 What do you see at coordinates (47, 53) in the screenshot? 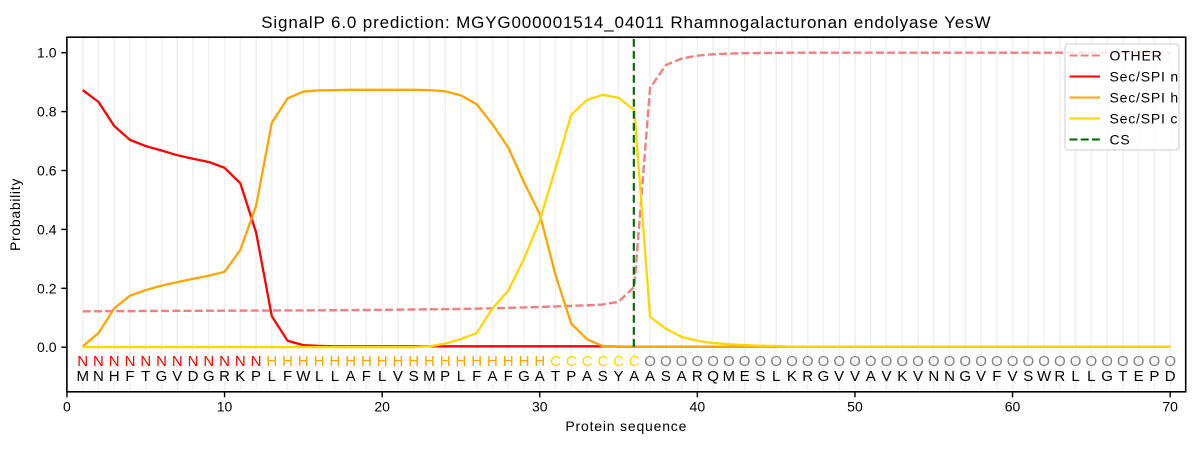
I see `svg-text: 1.0` at bounding box center [47, 53].